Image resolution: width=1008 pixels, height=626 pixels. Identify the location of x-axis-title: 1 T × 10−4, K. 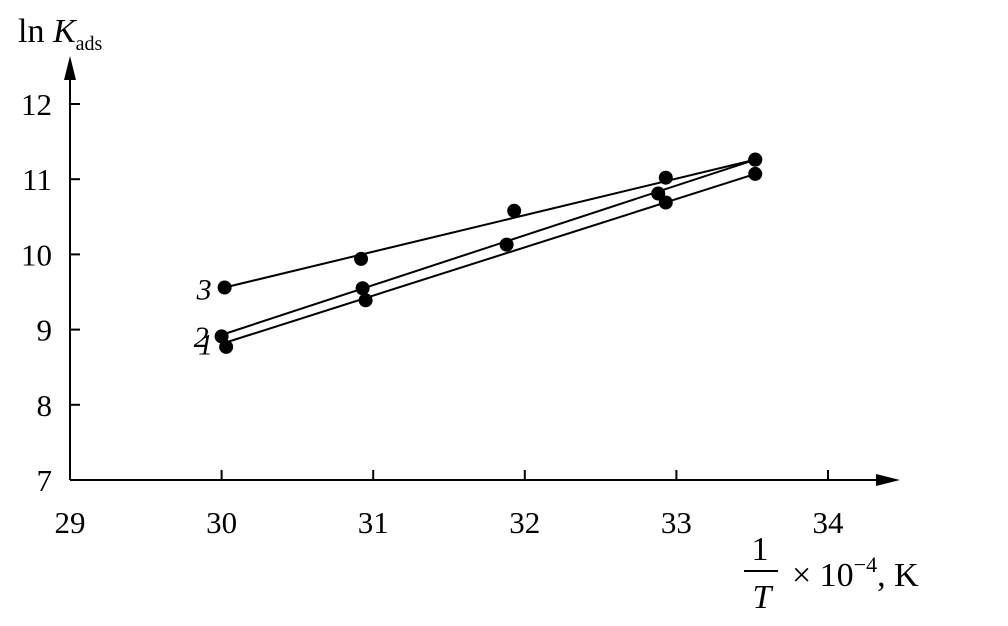
(831, 573).